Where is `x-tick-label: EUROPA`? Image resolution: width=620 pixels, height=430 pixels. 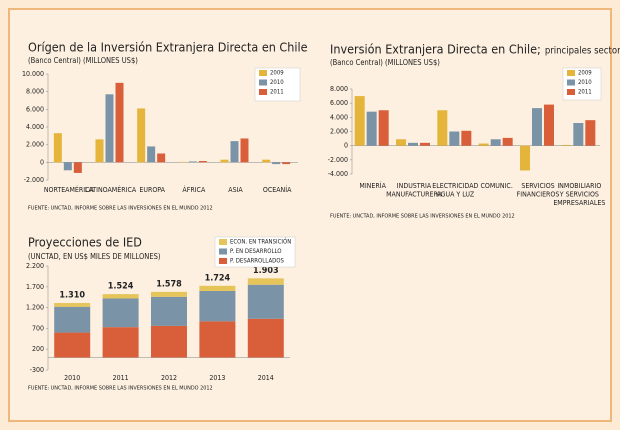
x-tick-label: EUROPA is located at coordinates (152, 190).